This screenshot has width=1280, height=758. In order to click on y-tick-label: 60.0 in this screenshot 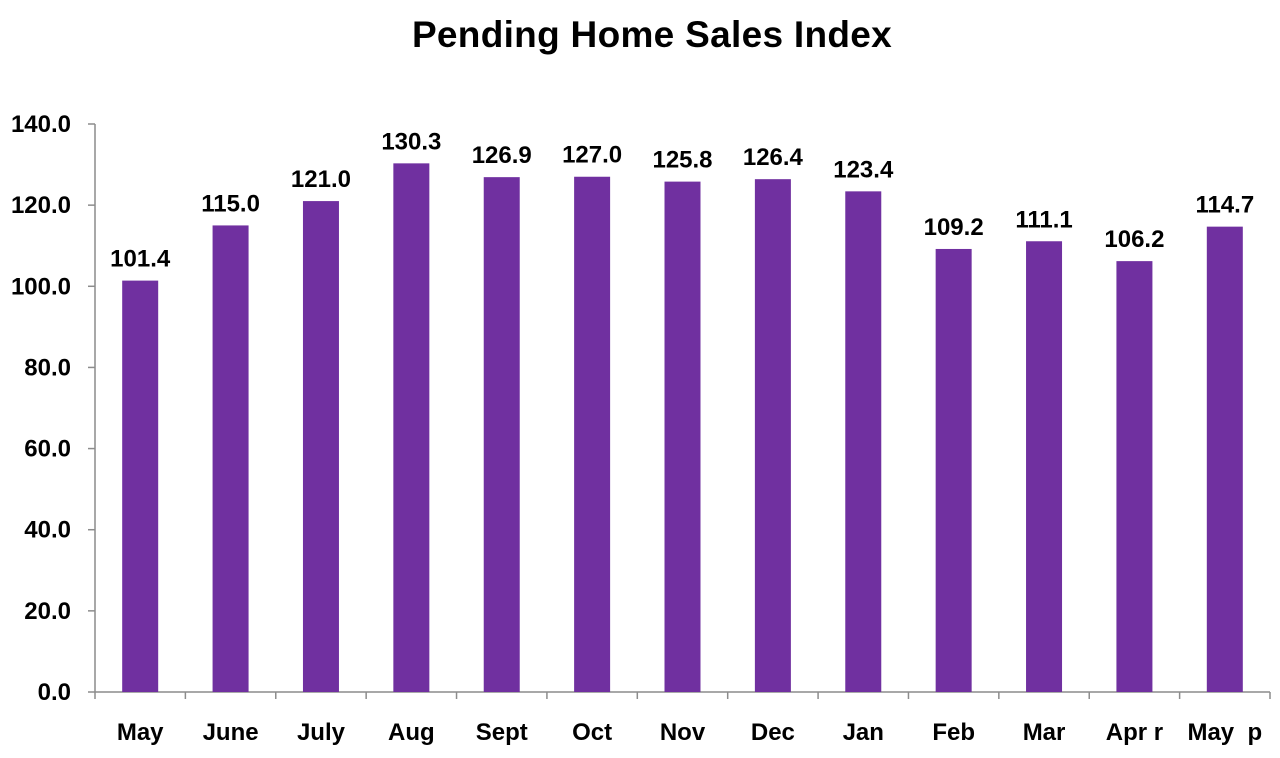, I will do `click(47, 449)`.